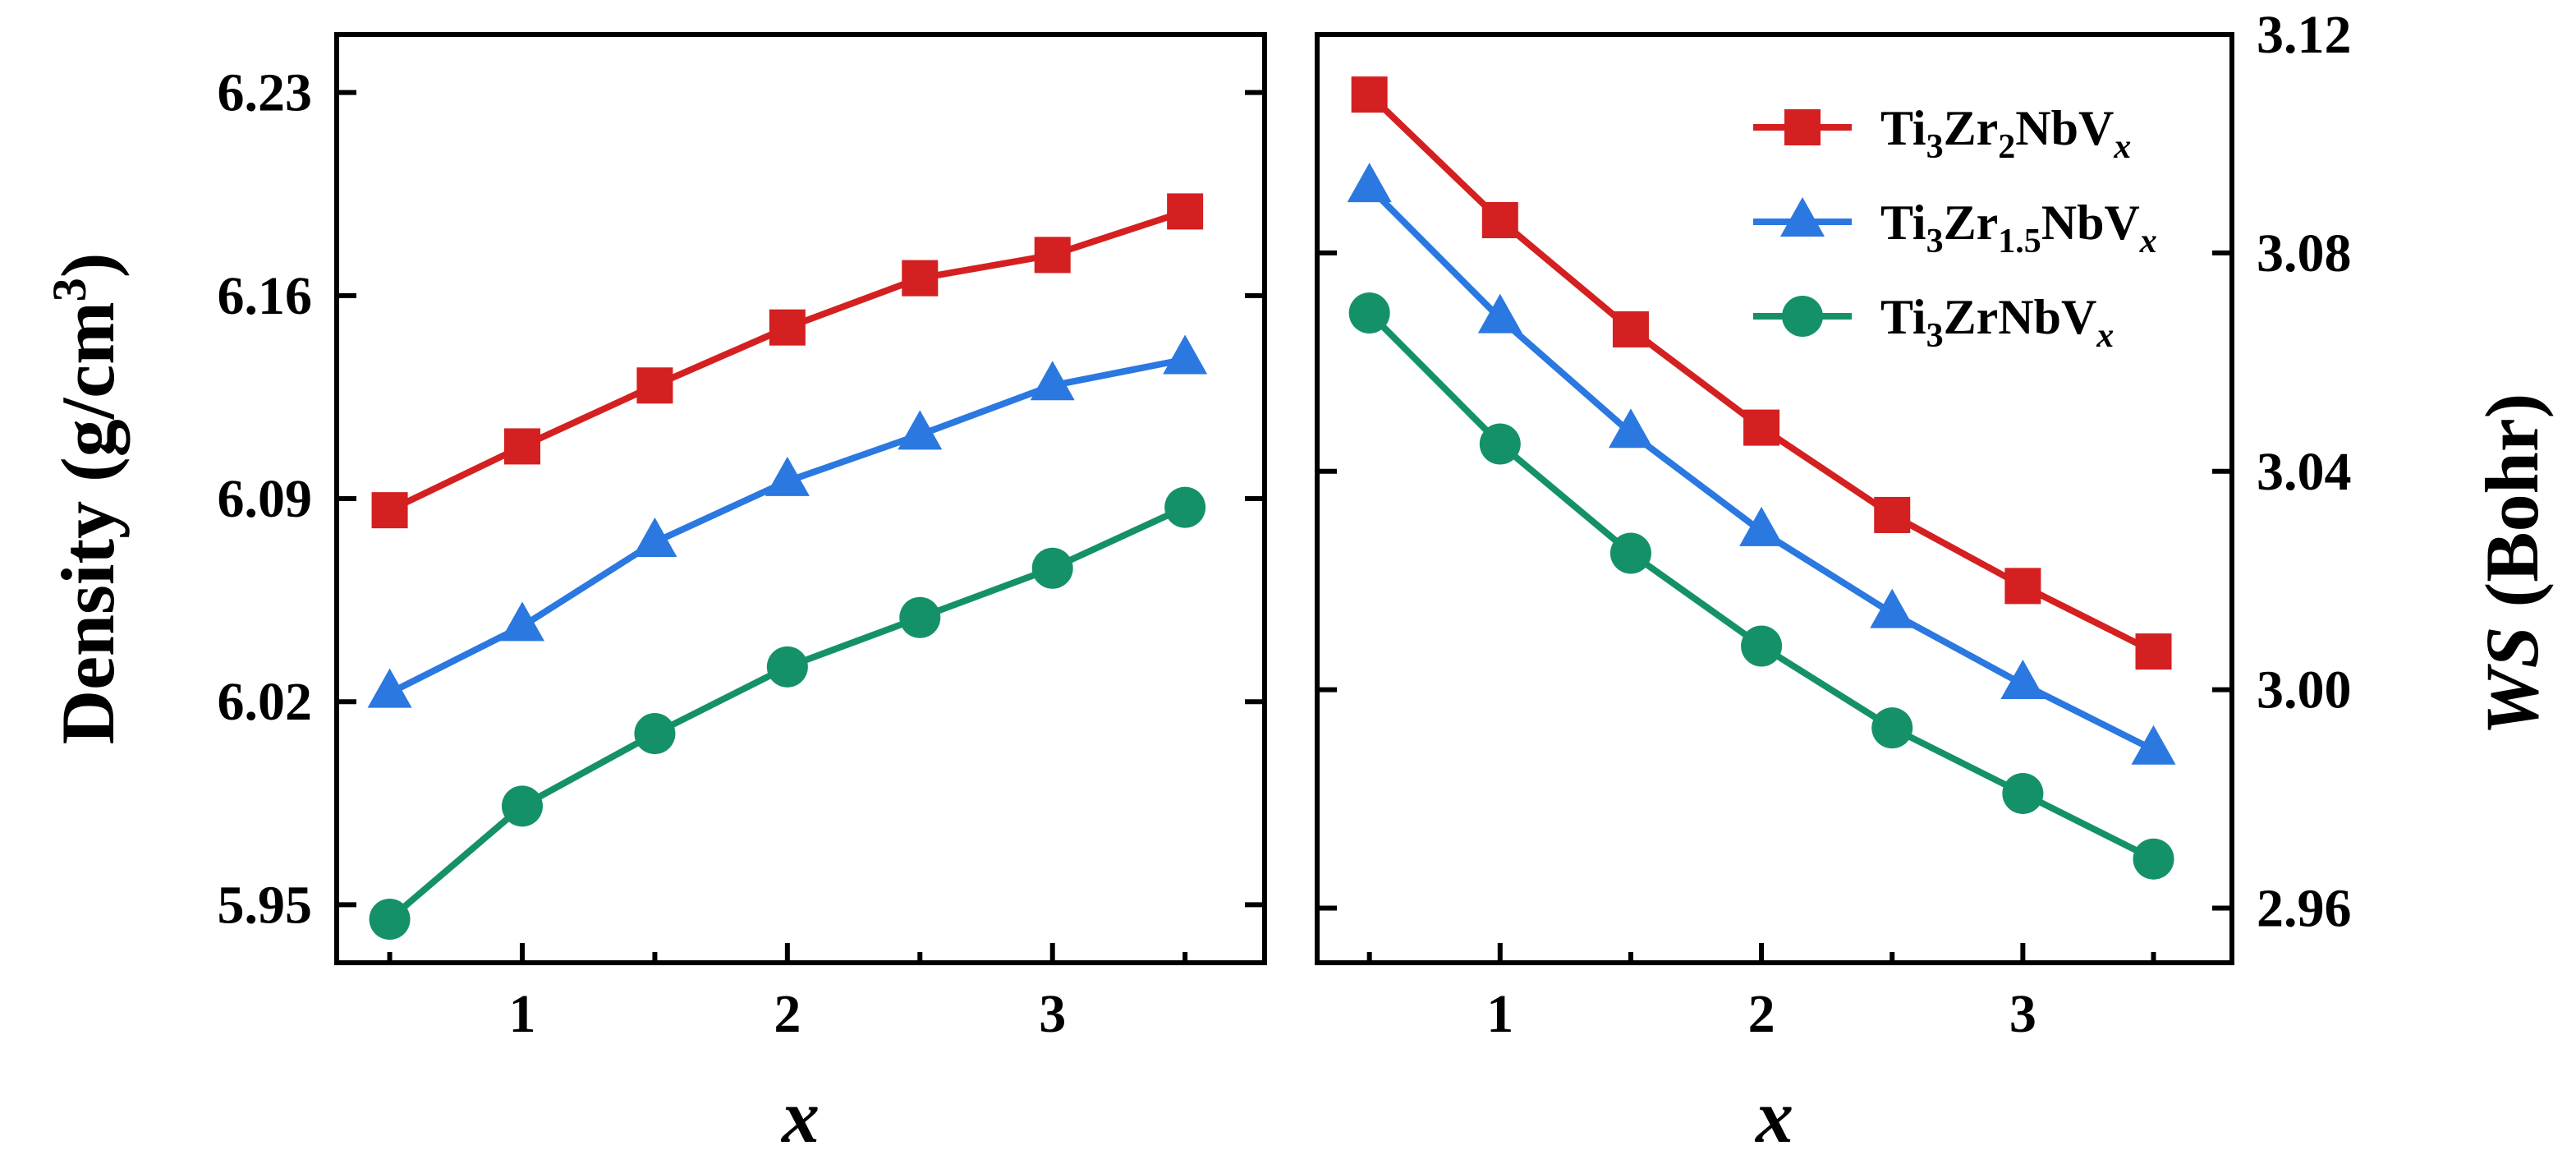 Image resolution: width=2576 pixels, height=1164 pixels. I want to click on y-tick-label: 6.09, so click(265, 499).